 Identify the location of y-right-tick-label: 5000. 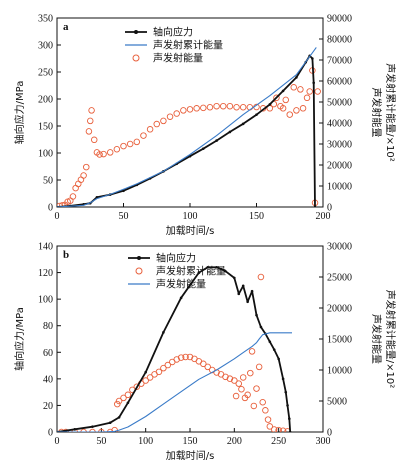
(337, 402).